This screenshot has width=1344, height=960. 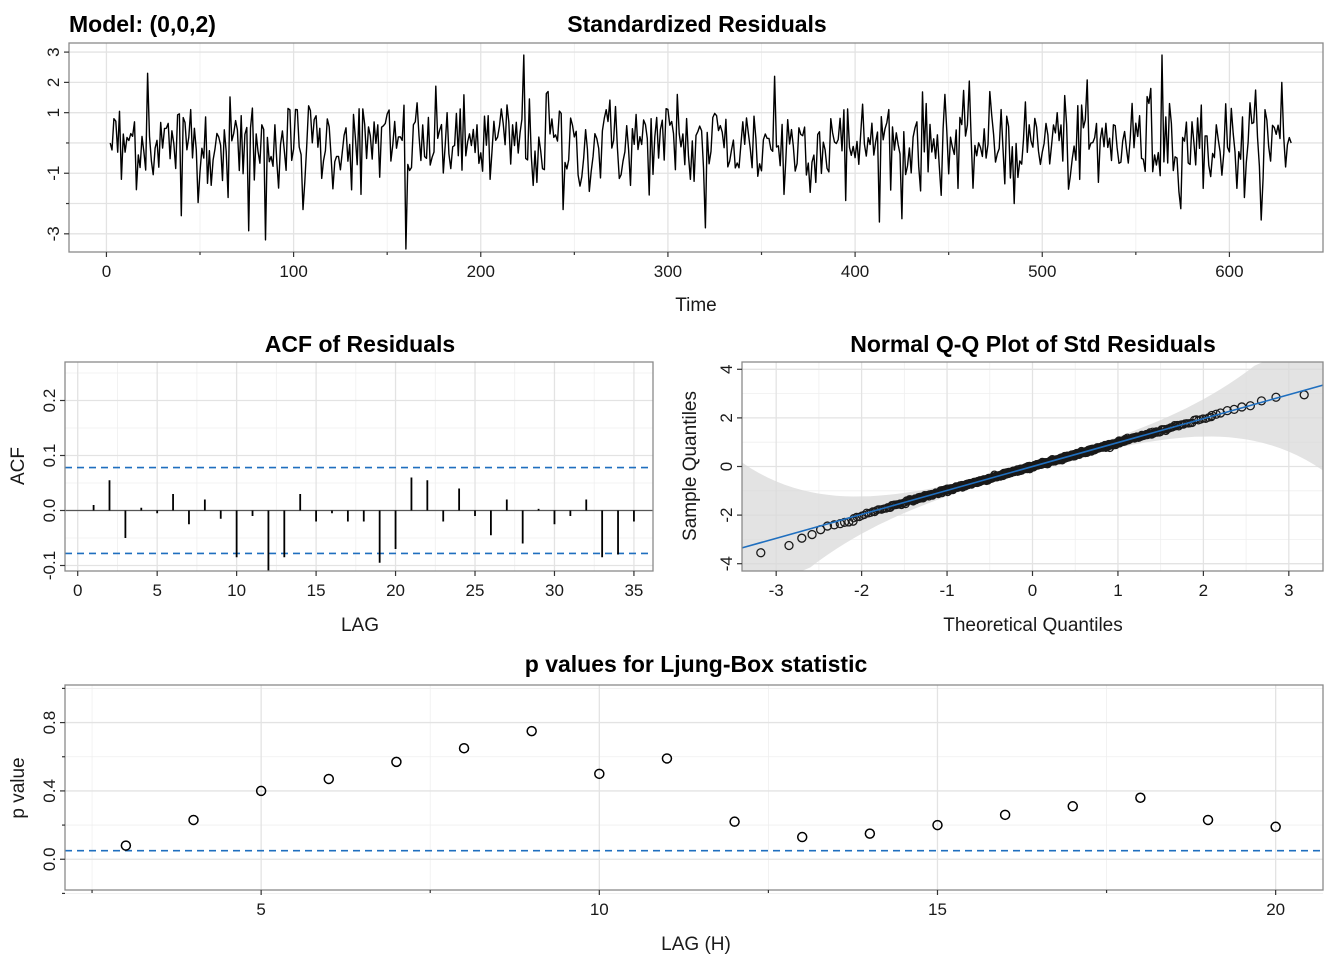 What do you see at coordinates (855, 271) in the screenshot?
I see `x-tick-label: 400` at bounding box center [855, 271].